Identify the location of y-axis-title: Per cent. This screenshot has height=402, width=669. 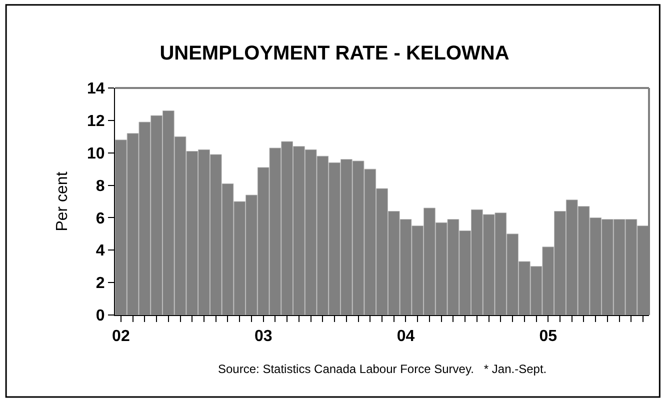
(62, 201).